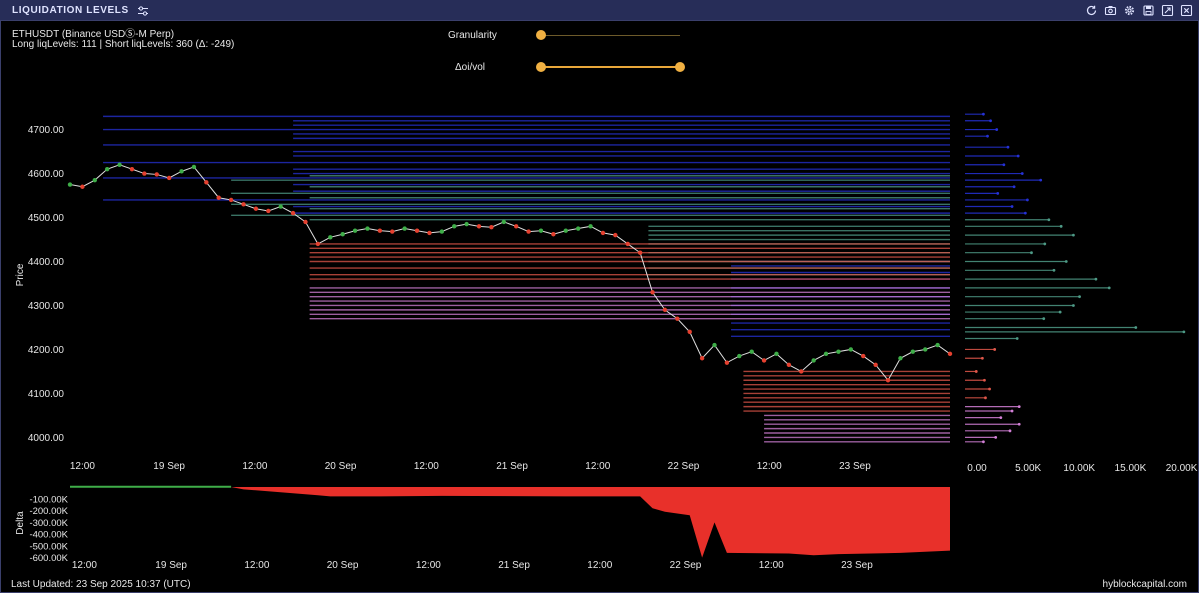 The height and width of the screenshot is (593, 1199). Describe the element at coordinates (171, 565) in the screenshot. I see `delta-x-tick-label: 19 Sep` at that location.